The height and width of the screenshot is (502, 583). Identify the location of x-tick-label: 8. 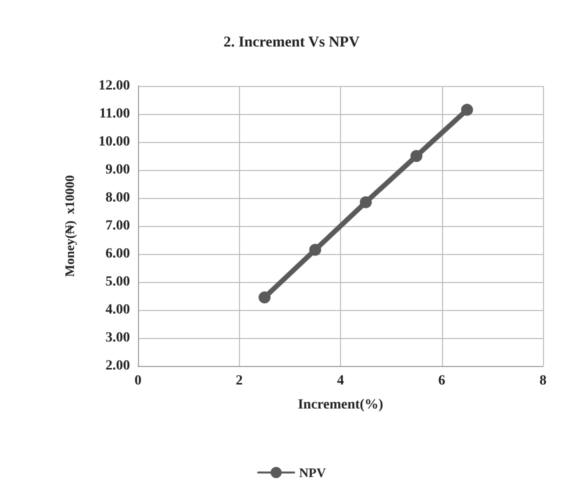
(543, 381).